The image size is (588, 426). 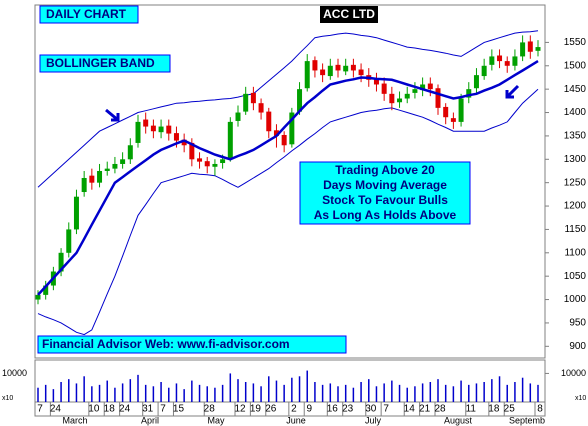 I want to click on x-tick-label: 21, so click(x=425, y=409).